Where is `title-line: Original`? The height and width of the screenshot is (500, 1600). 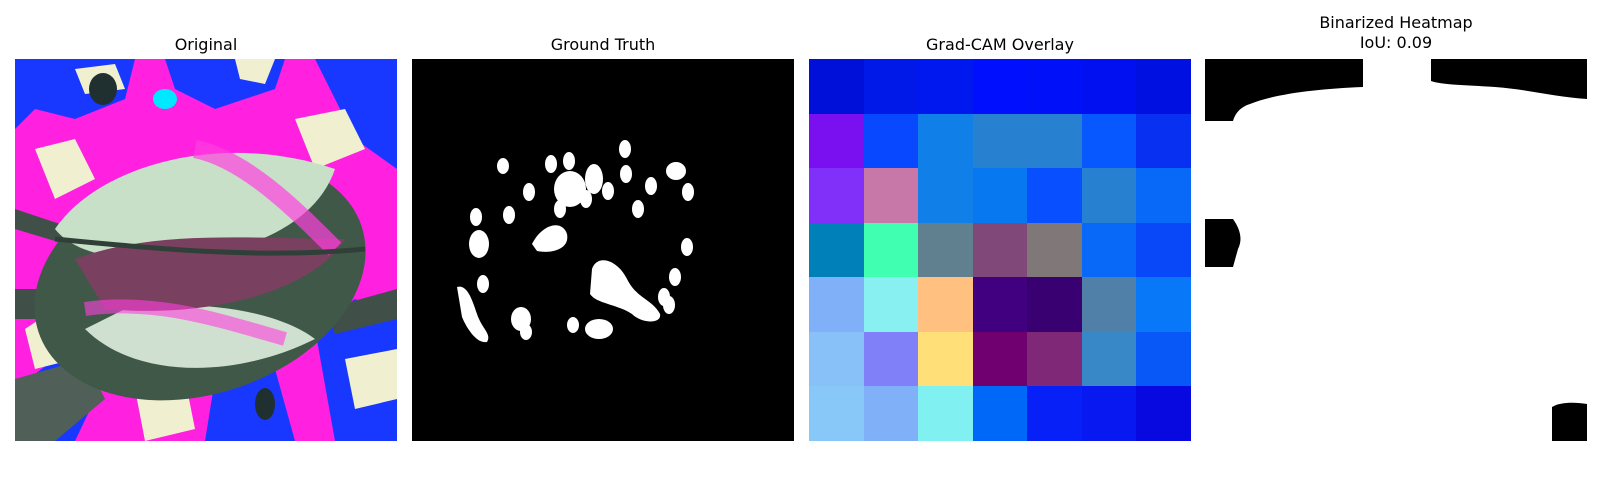 title-line: Original is located at coordinates (206, 44).